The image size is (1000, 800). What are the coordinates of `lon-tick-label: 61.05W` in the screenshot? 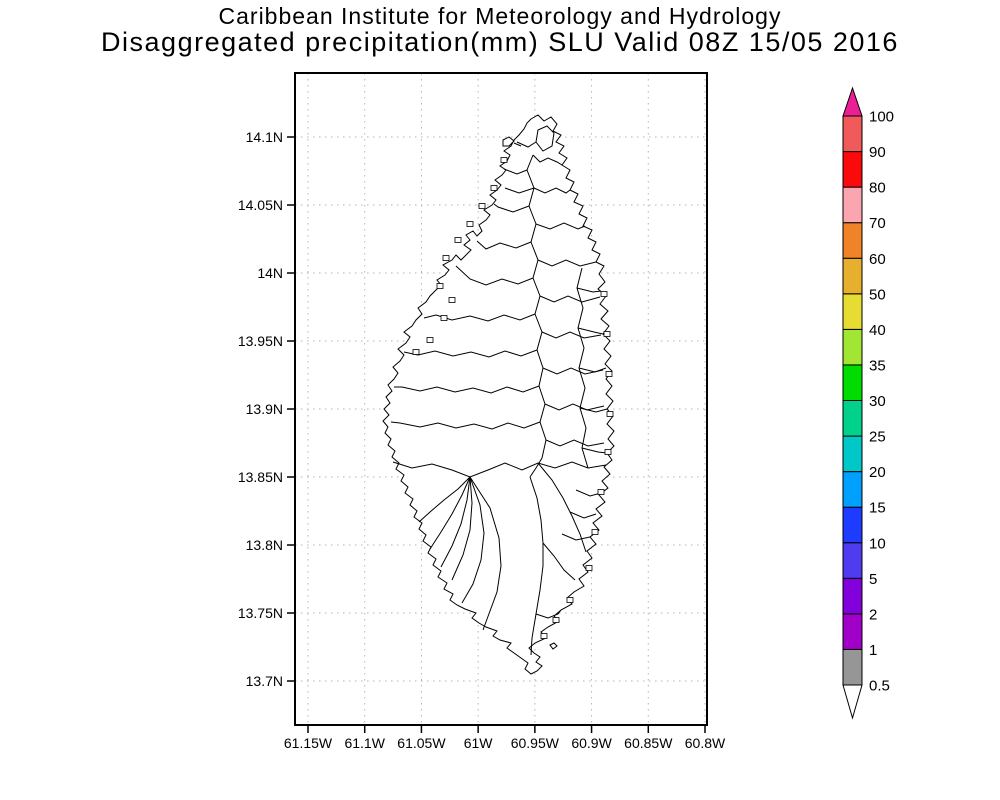 It's located at (421, 743).